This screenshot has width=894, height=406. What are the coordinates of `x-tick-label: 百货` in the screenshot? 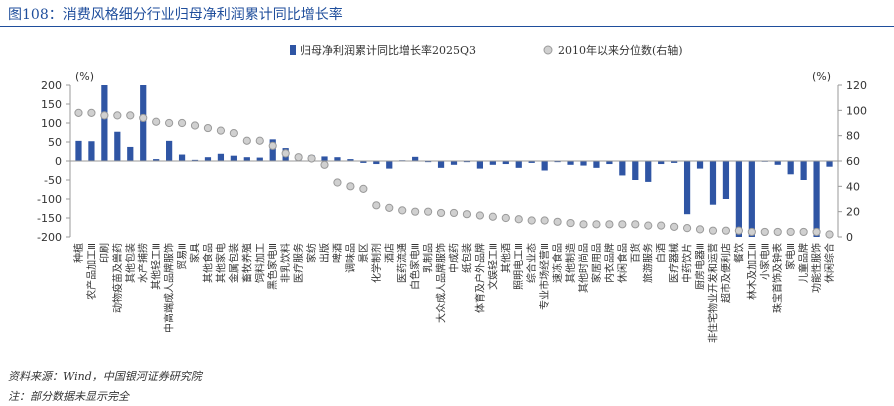 It's located at (635, 253).